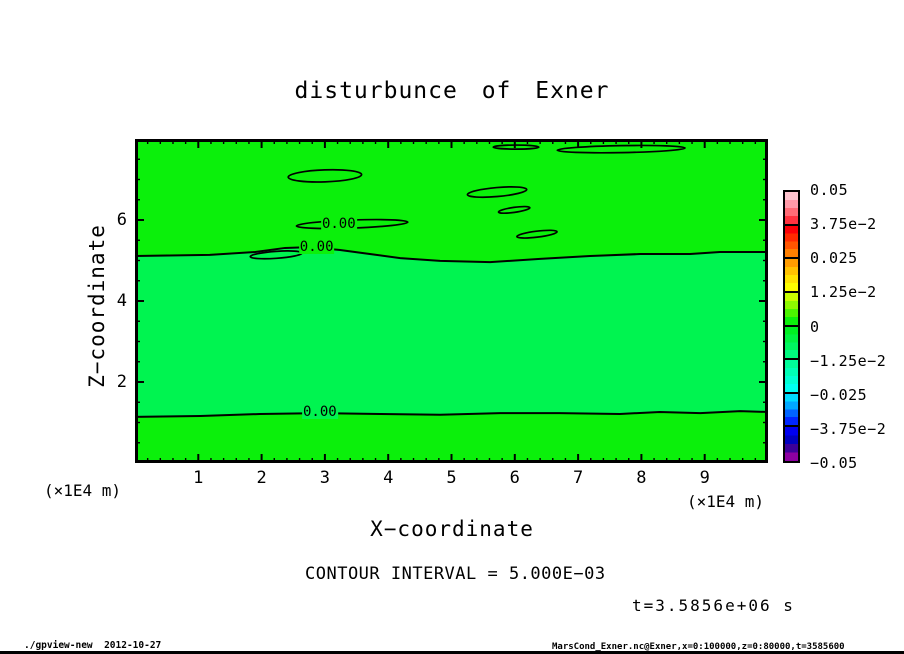  What do you see at coordinates (452, 91) in the screenshot?
I see `chart-title: disturbunce of Exner` at bounding box center [452, 91].